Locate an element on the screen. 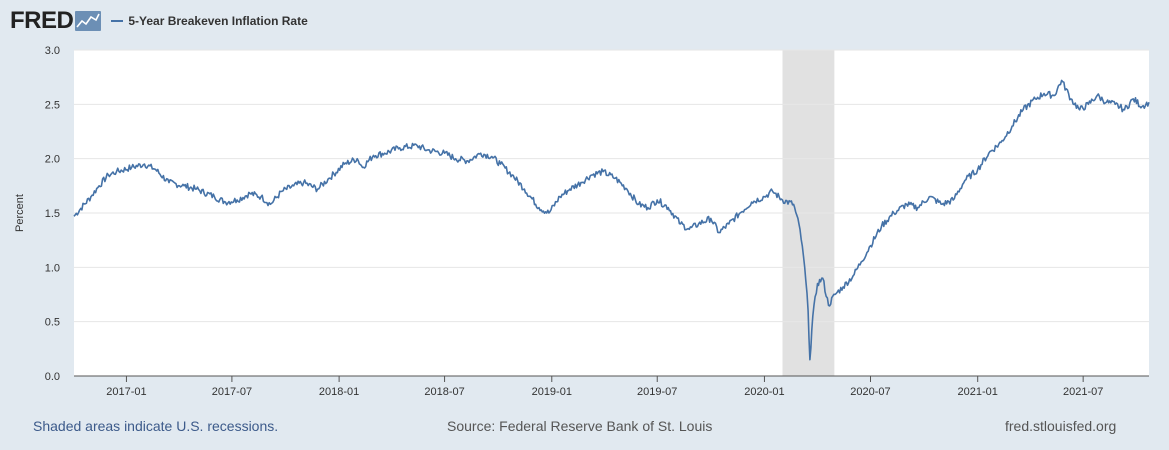 This screenshot has height=450, width=1169. fred-logo: FRED is located at coordinates (42, 20).